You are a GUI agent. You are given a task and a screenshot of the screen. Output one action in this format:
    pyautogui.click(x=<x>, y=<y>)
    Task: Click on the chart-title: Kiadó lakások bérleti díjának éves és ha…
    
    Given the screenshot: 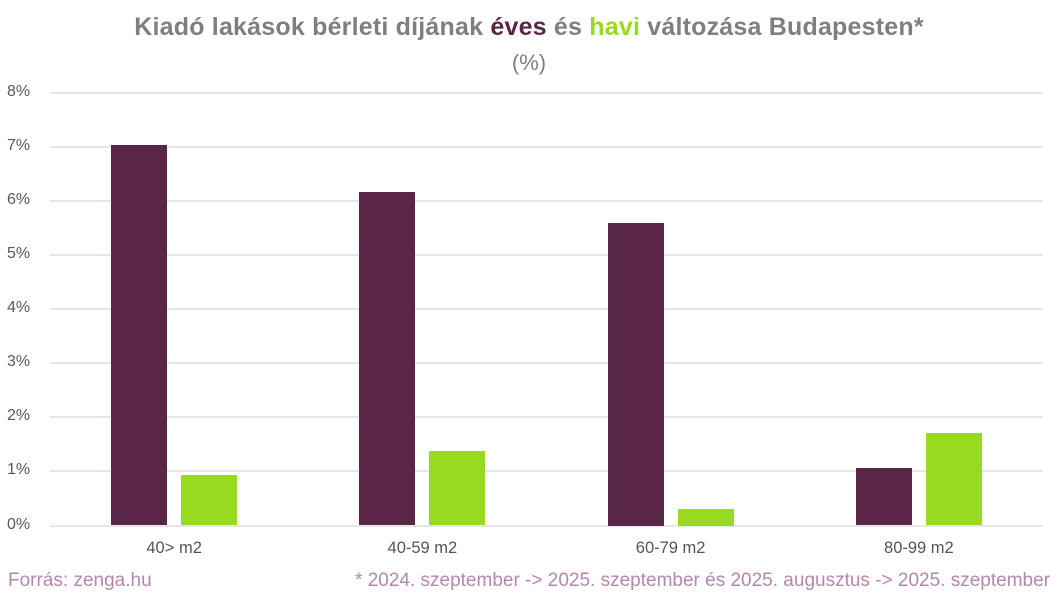 What is the action you would take?
    pyautogui.click(x=529, y=27)
    